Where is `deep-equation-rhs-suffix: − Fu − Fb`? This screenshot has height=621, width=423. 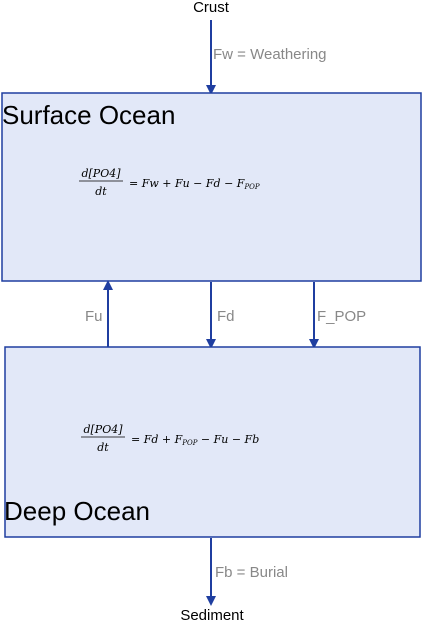 deep-equation-rhs-suffix: − Fu − Fb is located at coordinates (228, 439).